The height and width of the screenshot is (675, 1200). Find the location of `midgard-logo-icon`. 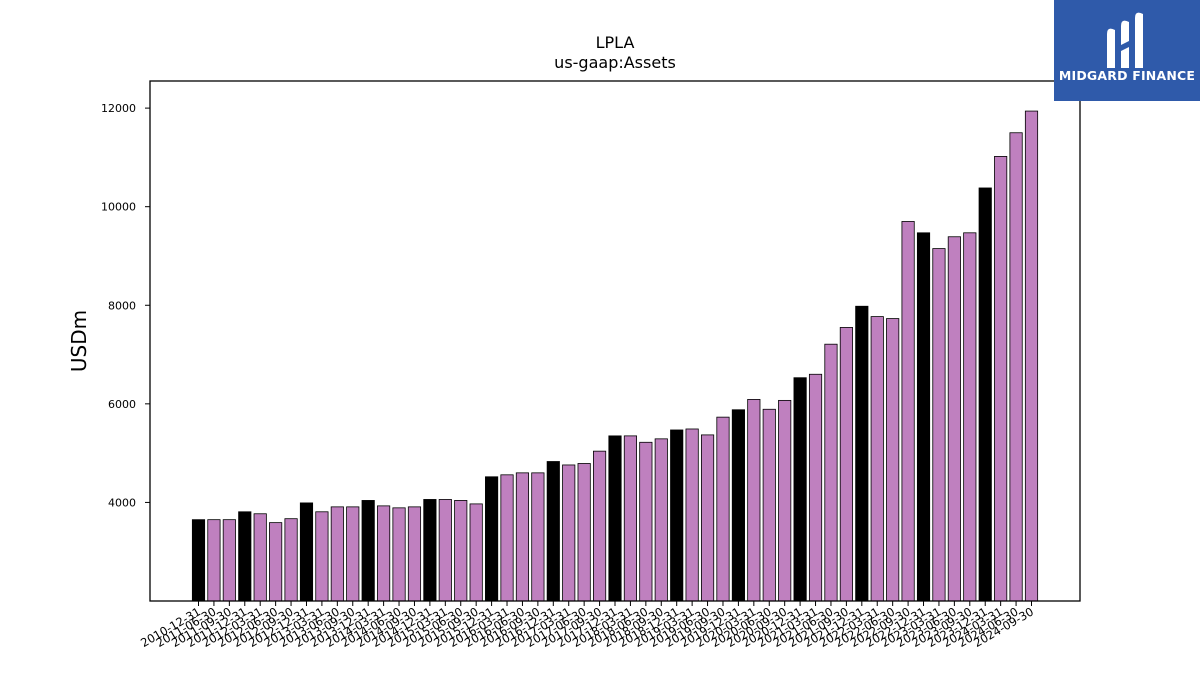

midgard-logo-icon is located at coordinates (1125, 40).